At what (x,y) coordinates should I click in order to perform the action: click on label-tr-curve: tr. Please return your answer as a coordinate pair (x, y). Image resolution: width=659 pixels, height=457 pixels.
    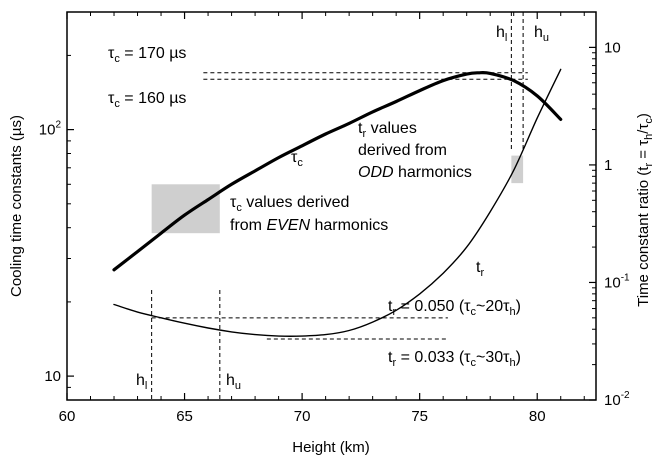
    Looking at the image, I should click on (480, 269).